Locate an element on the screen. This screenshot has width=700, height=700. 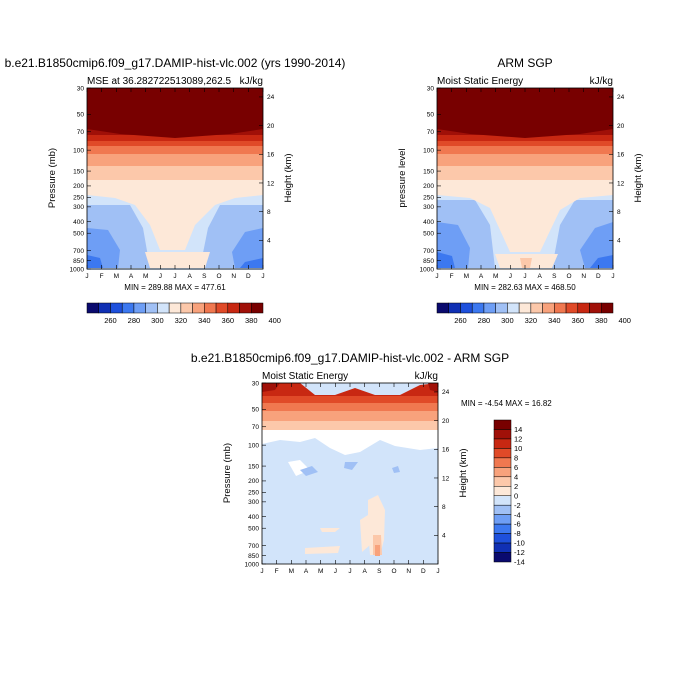
colorbar-label: 320 is located at coordinates (531, 320).